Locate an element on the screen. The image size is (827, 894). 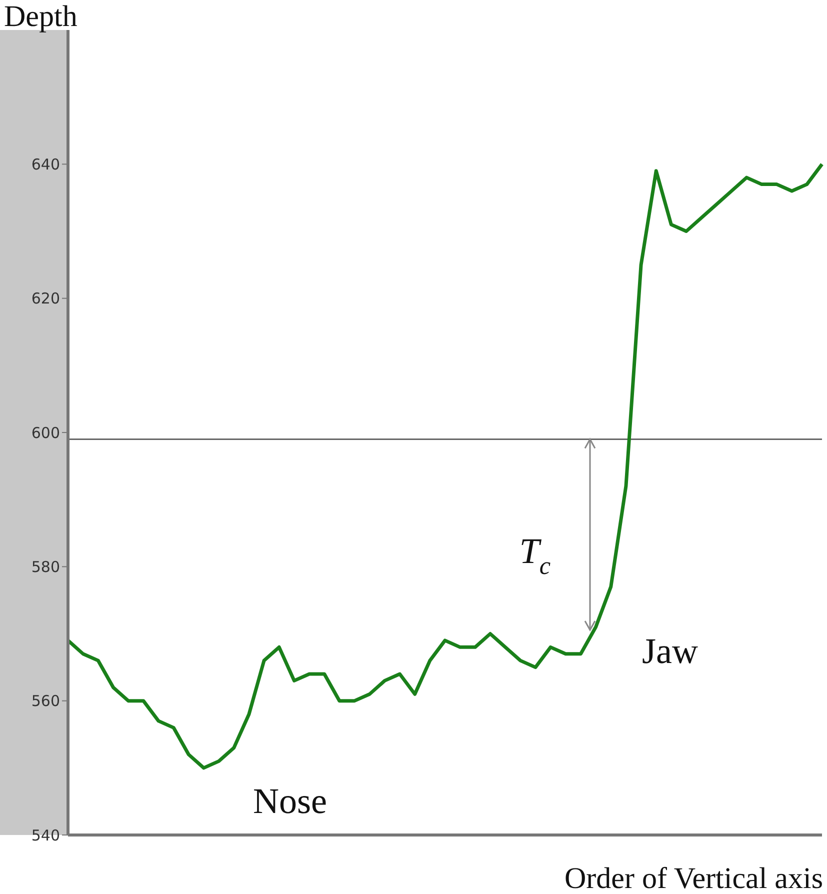
y-tick-label: 540 is located at coordinates (45, 835).